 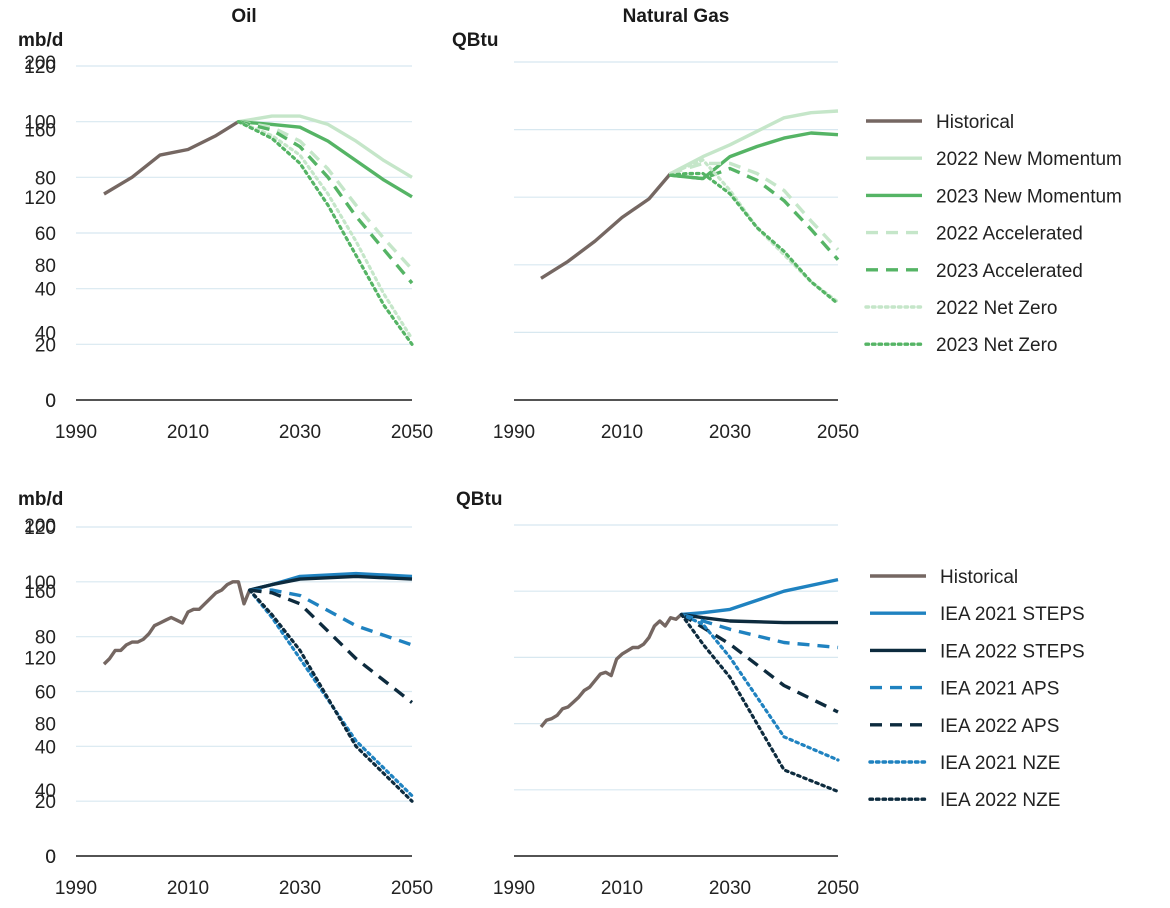 What do you see at coordinates (999, 726) in the screenshot?
I see `legend-label: IEA 2022 APS` at bounding box center [999, 726].